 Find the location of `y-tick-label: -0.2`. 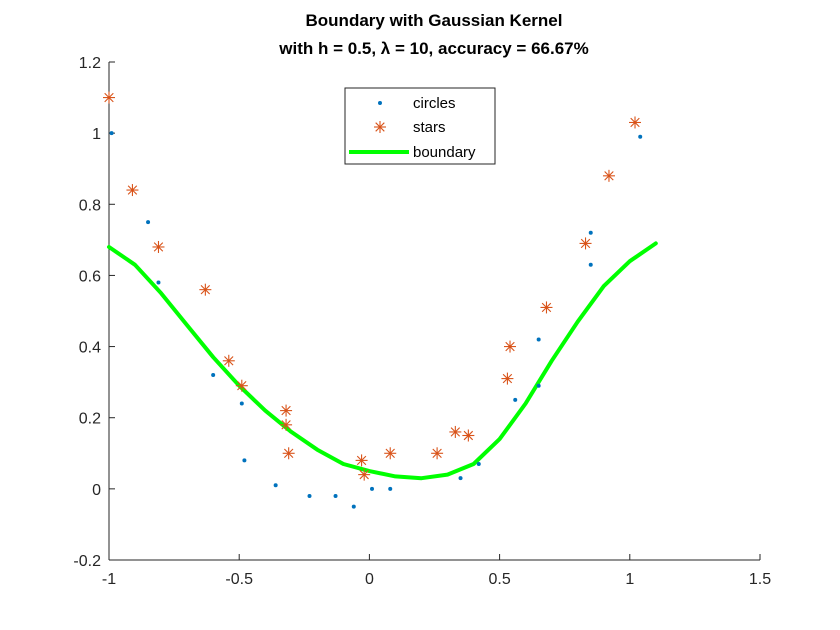

y-tick-label: -0.2 is located at coordinates (87, 561).